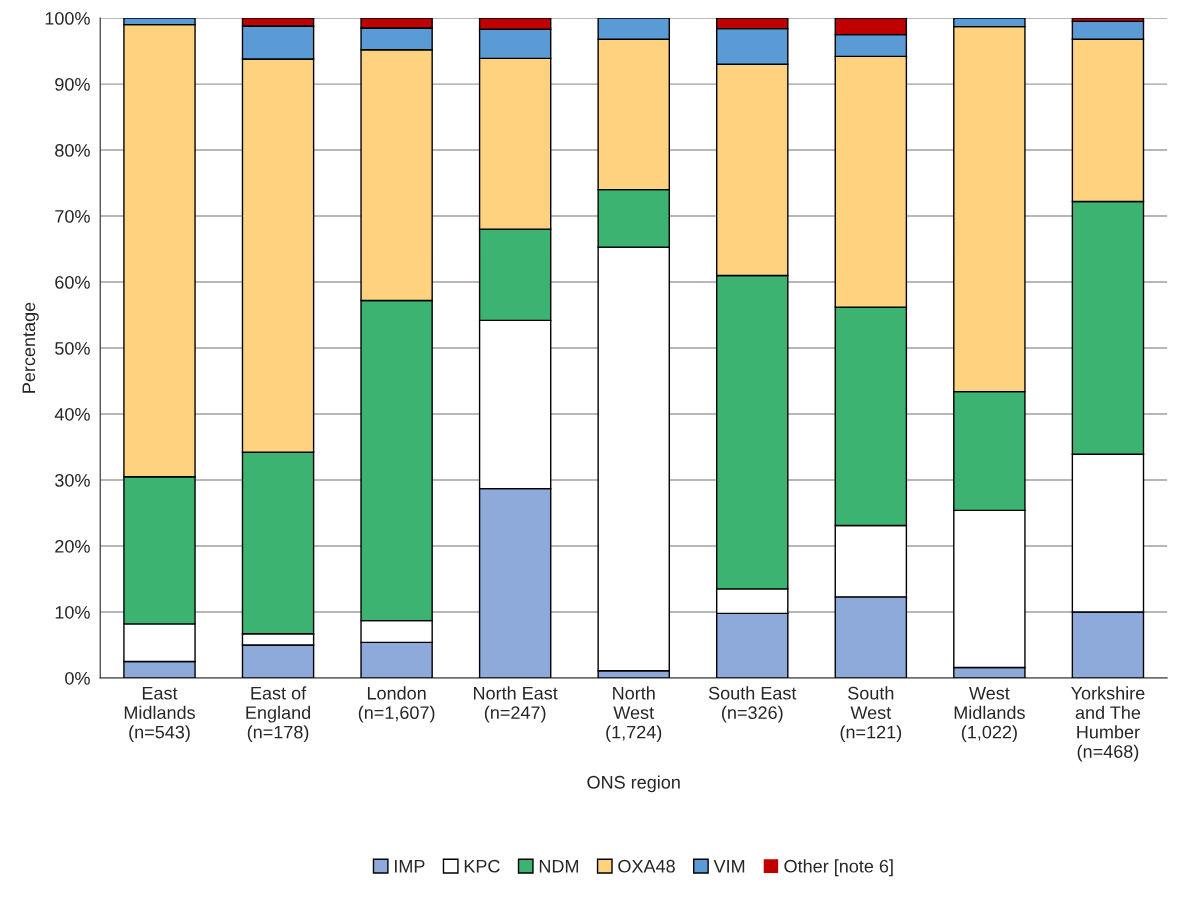 This screenshot has width=1179, height=904. What do you see at coordinates (72, 546) in the screenshot?
I see `y-tick-label: 20%` at bounding box center [72, 546].